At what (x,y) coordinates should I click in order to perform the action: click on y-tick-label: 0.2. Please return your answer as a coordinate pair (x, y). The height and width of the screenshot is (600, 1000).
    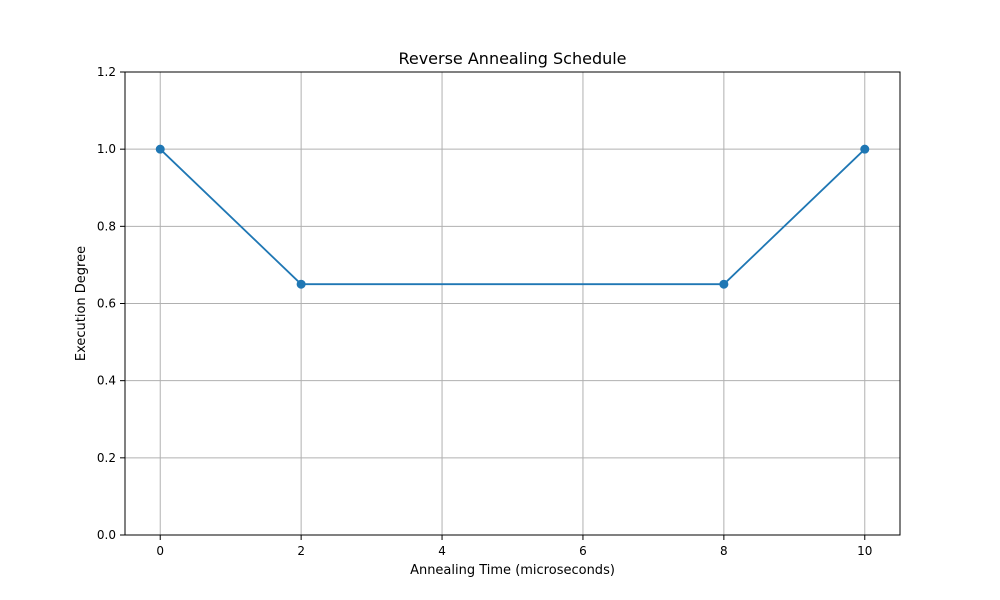
    Looking at the image, I should click on (106, 458).